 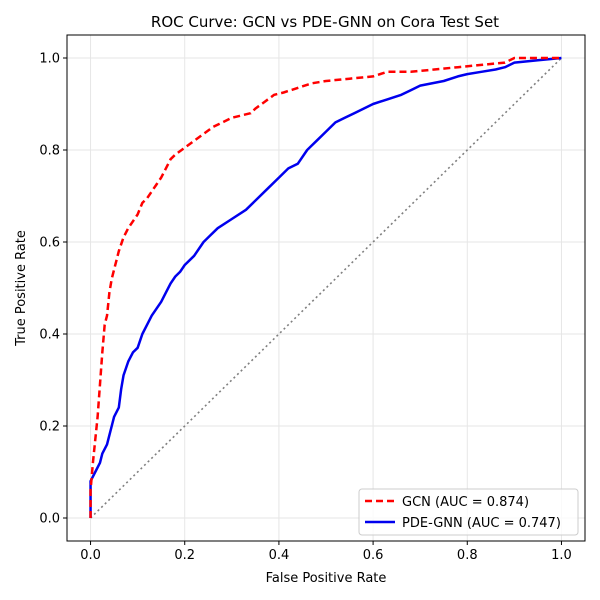 I want to click on legend-frame, so click(x=468, y=512).